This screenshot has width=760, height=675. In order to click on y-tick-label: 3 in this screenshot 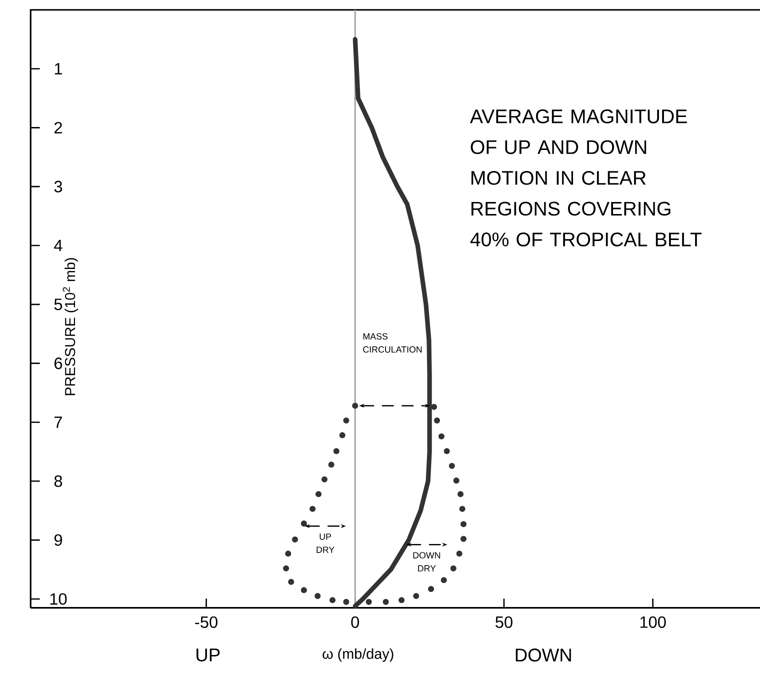, I will do `click(58, 186)`.